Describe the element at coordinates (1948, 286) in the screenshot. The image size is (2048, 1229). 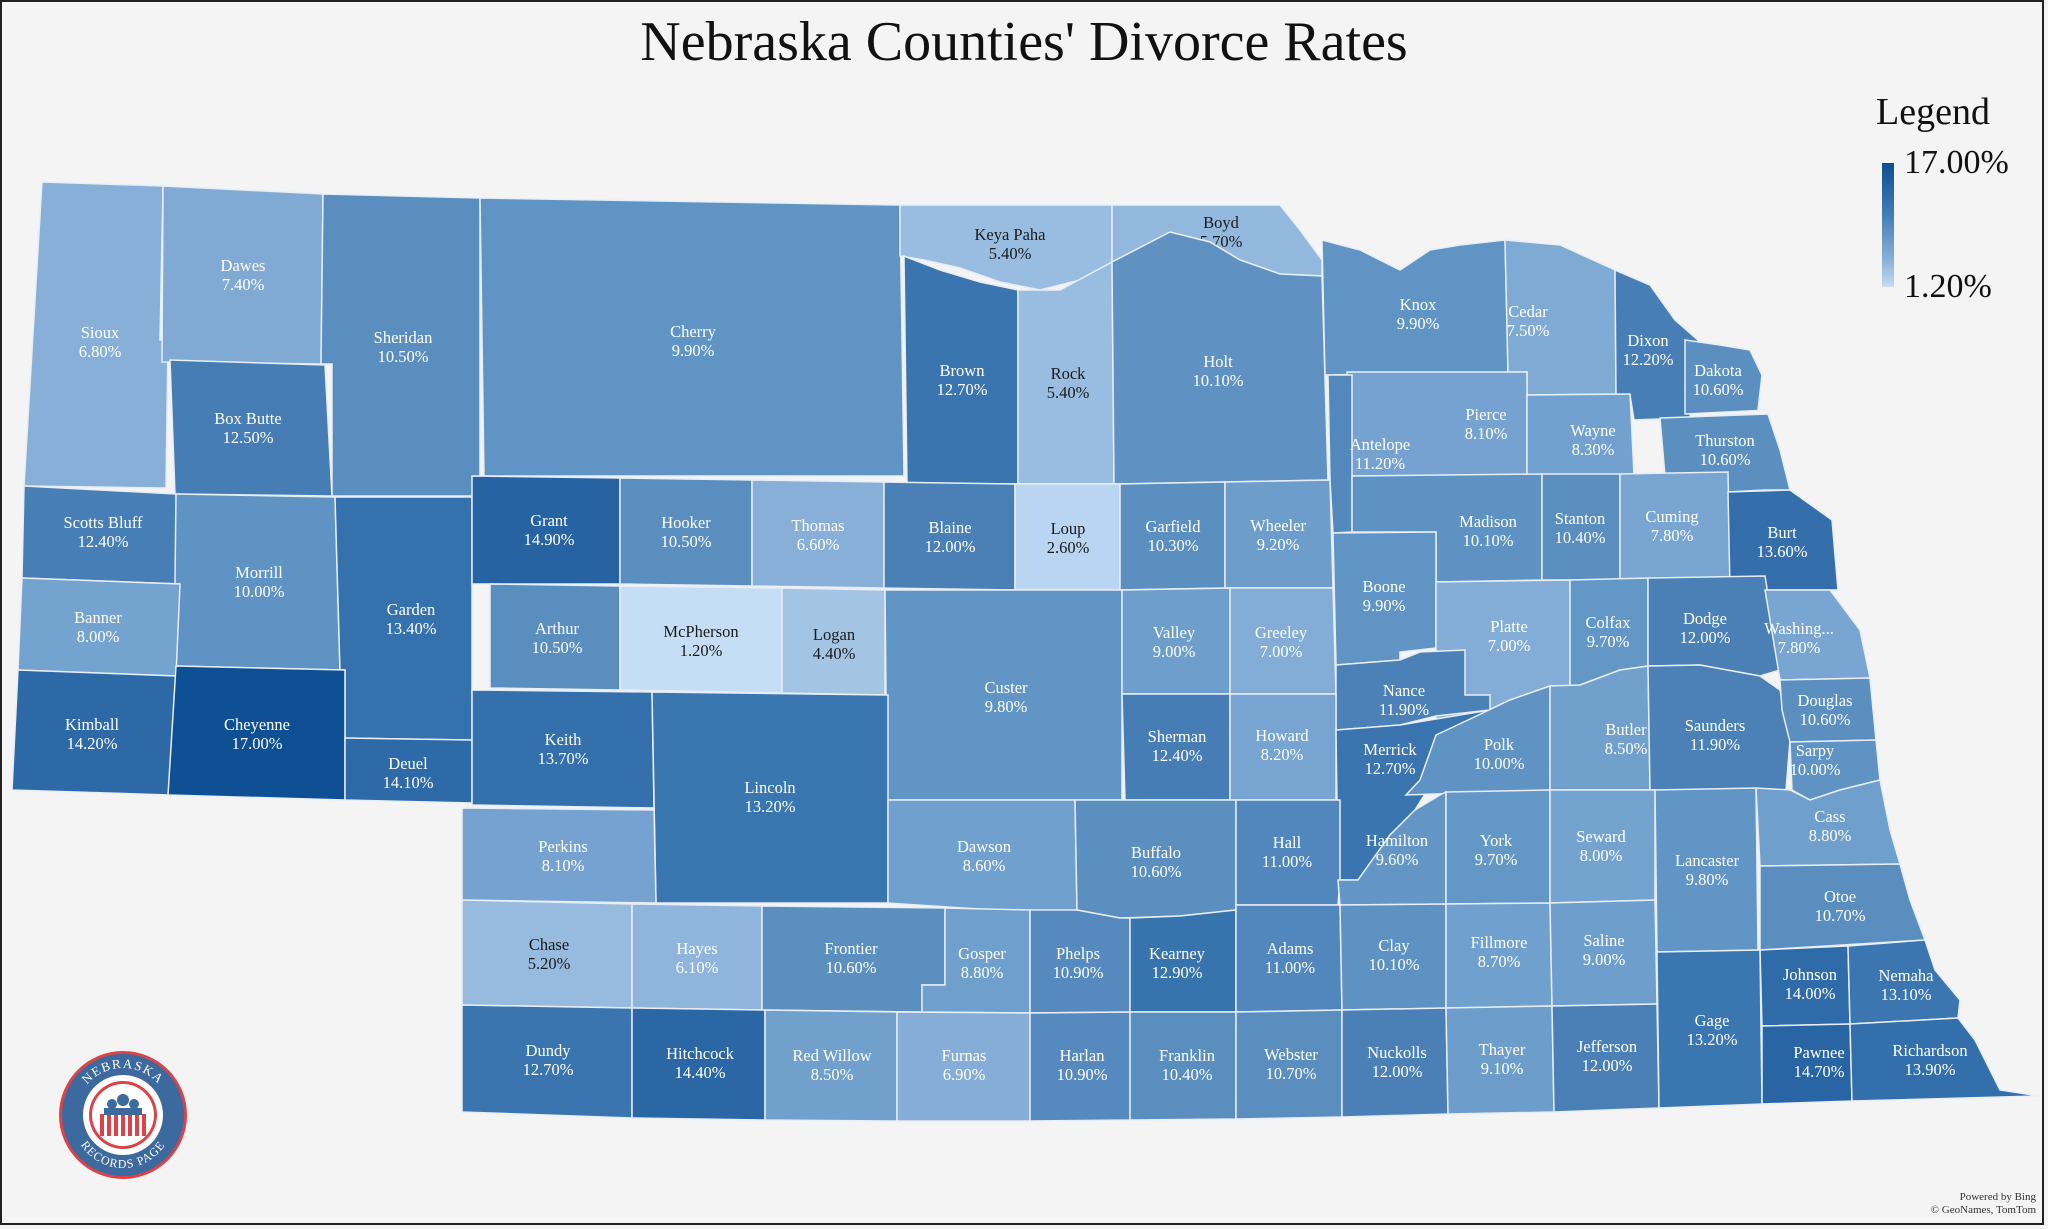
I see `legend-min-label: 1.20%` at that location.